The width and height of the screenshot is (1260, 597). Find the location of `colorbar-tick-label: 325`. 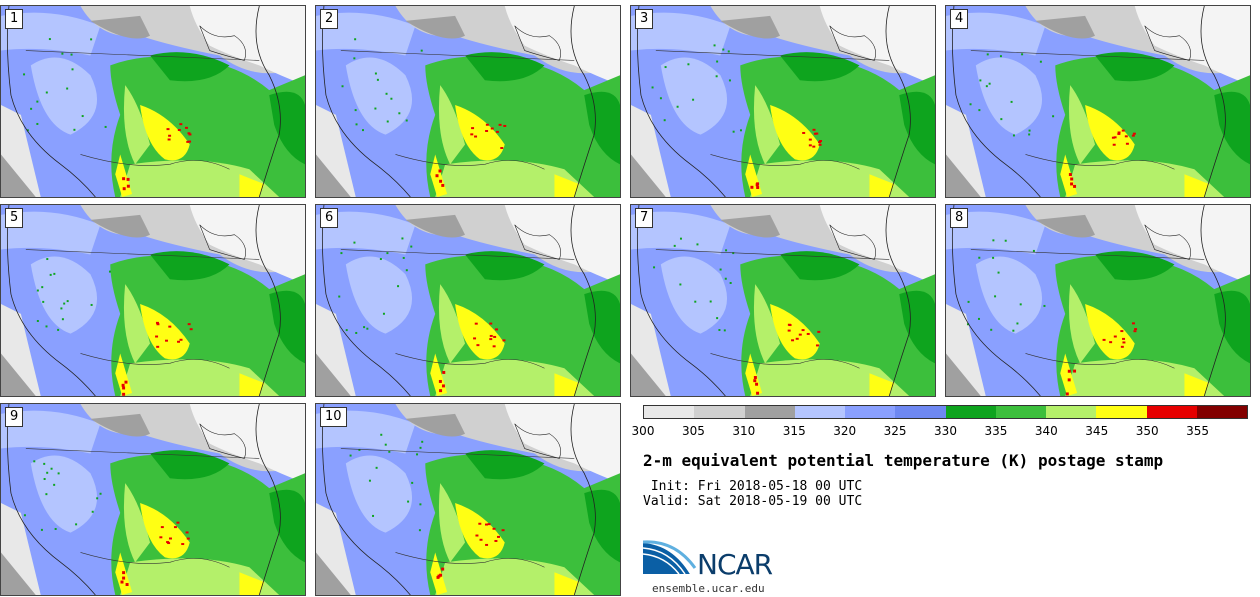

colorbar-tick-label: 325 is located at coordinates (895, 431).